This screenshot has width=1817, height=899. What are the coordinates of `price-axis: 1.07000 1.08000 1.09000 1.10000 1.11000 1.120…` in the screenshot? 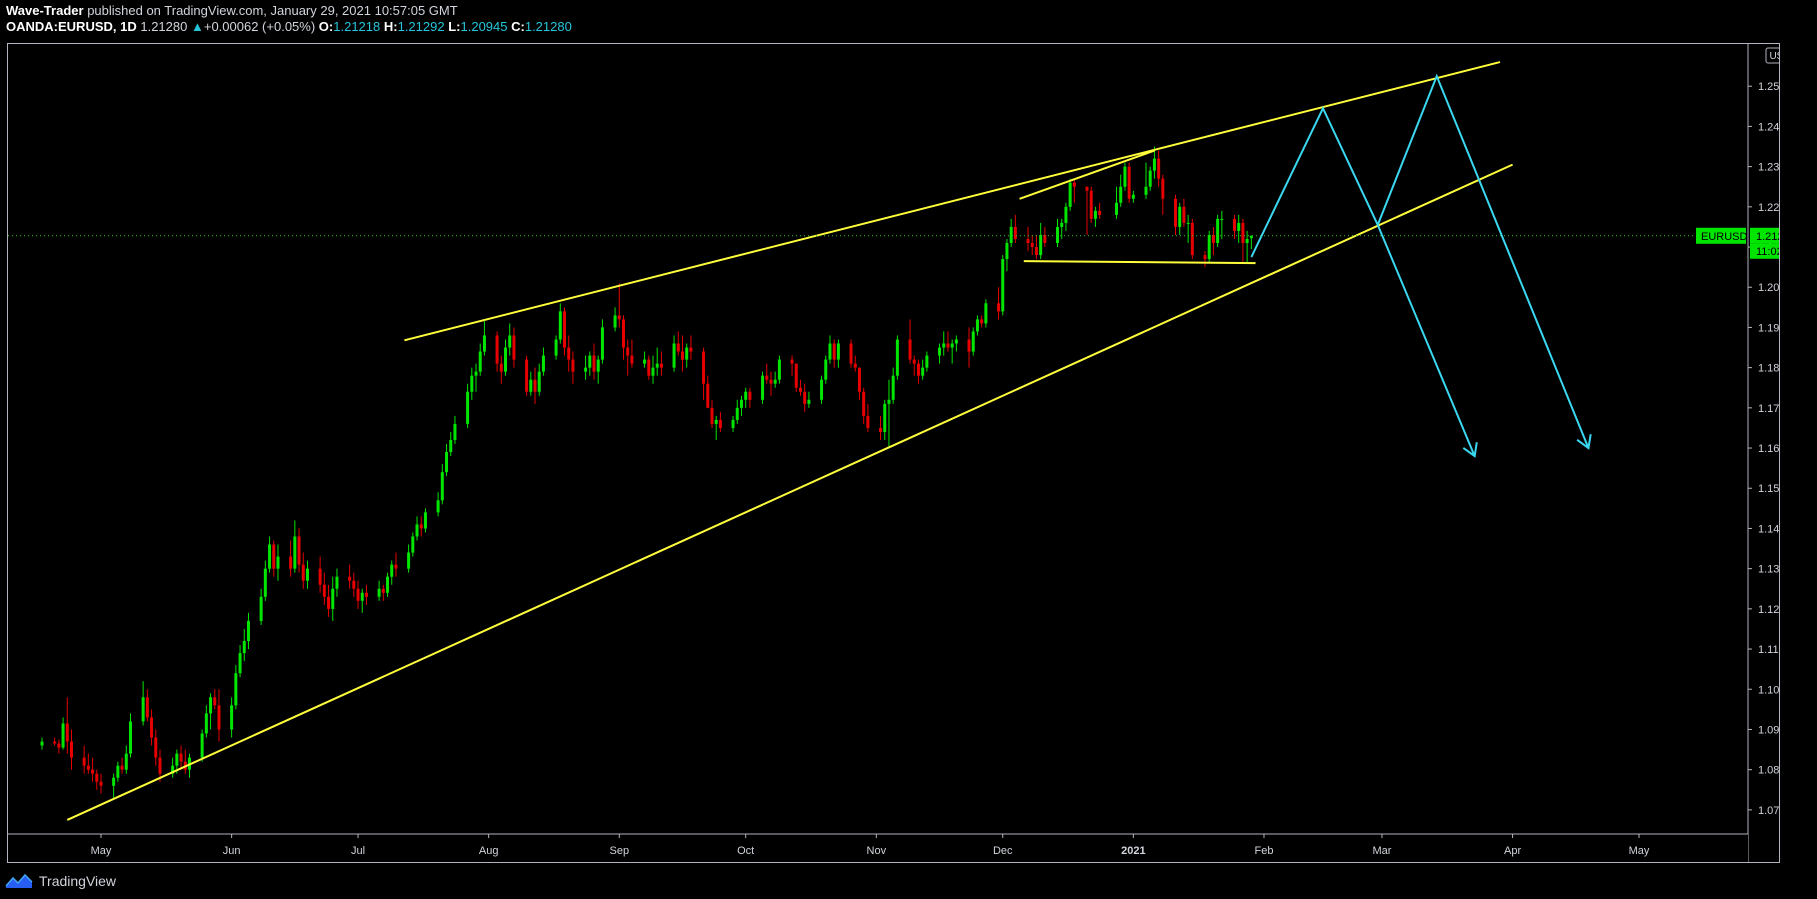 It's located at (1763, 453).